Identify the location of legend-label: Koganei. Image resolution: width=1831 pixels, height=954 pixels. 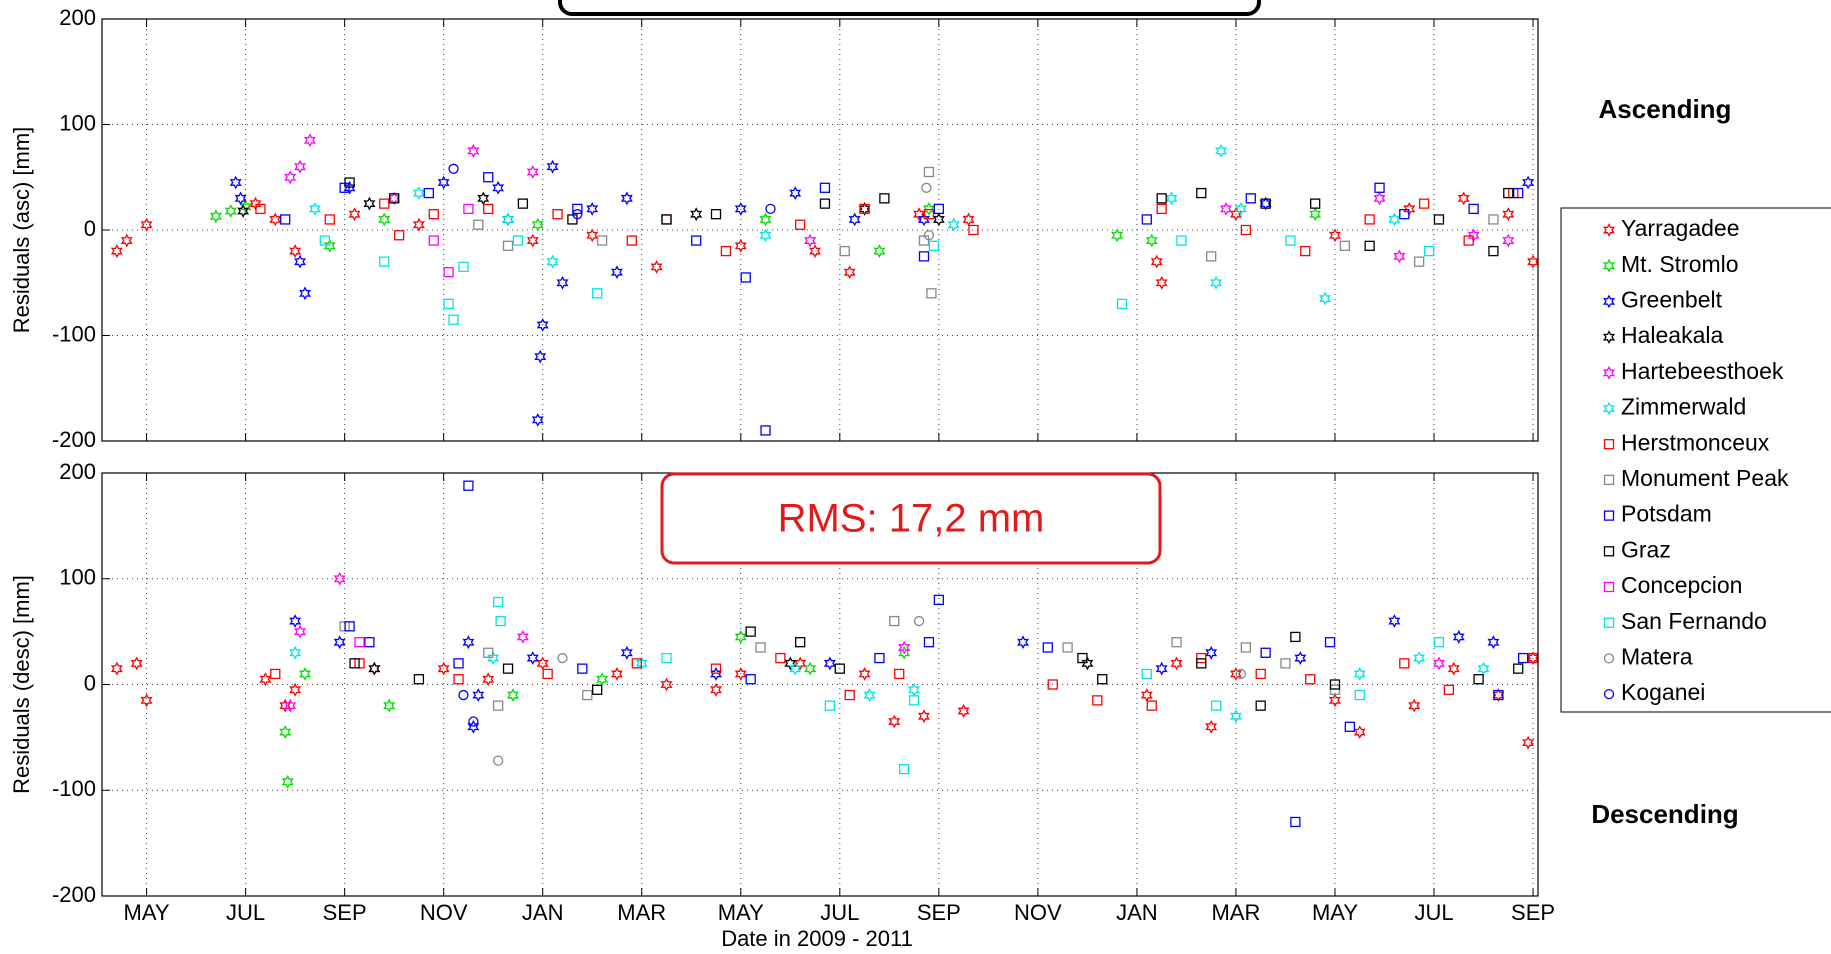
(1663, 692).